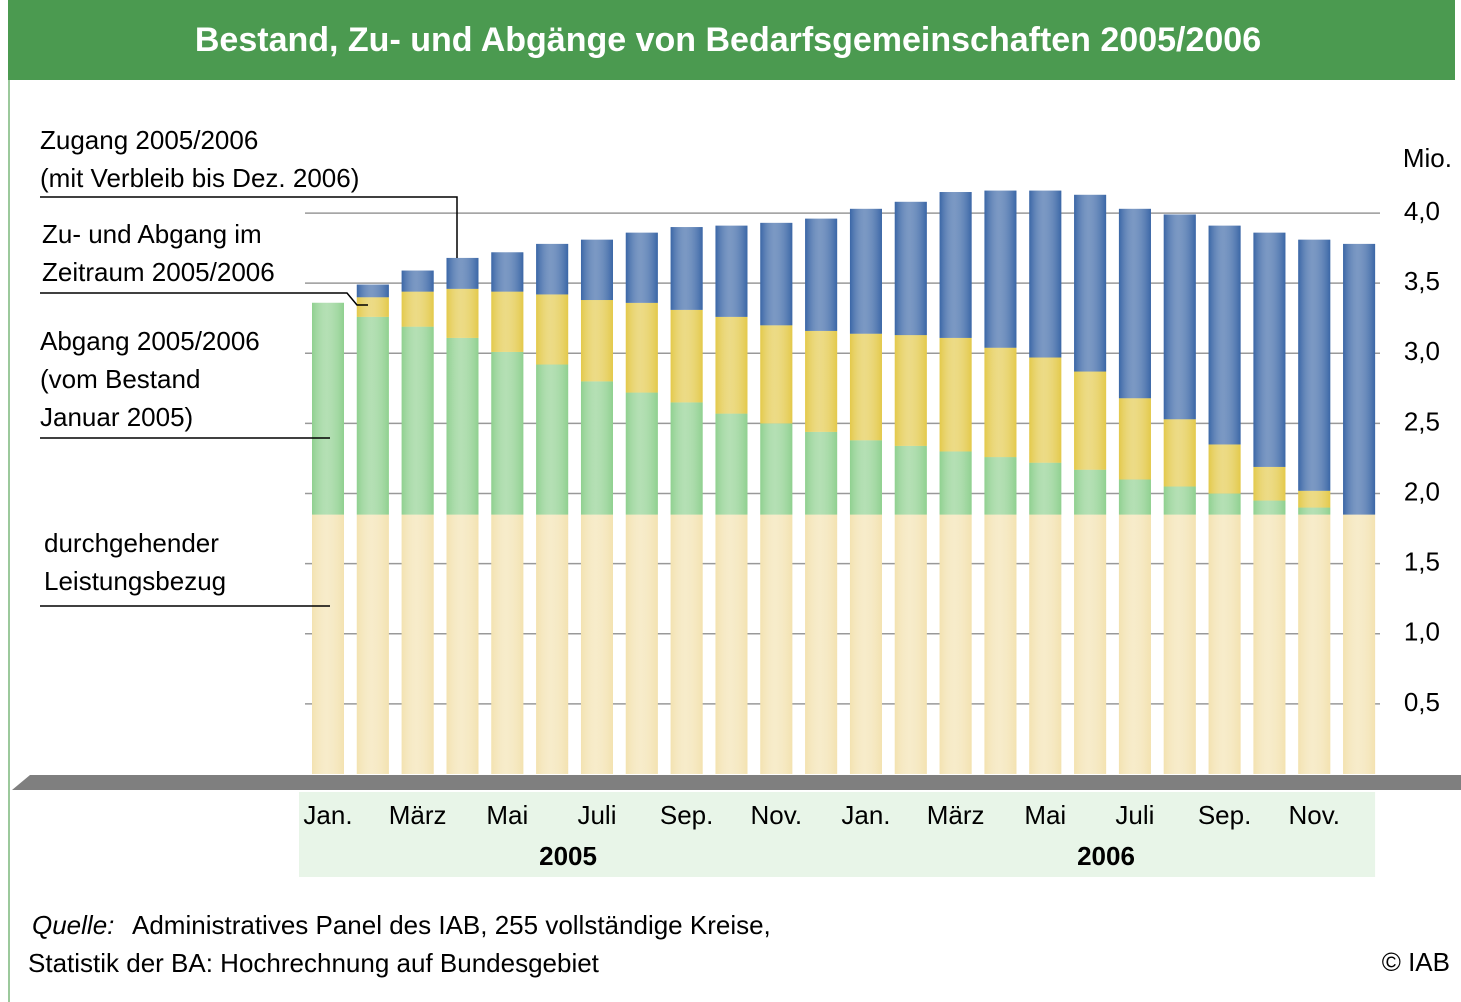 The image size is (1461, 1002). What do you see at coordinates (1422, 281) in the screenshot?
I see `y-tick-label: 3,5` at bounding box center [1422, 281].